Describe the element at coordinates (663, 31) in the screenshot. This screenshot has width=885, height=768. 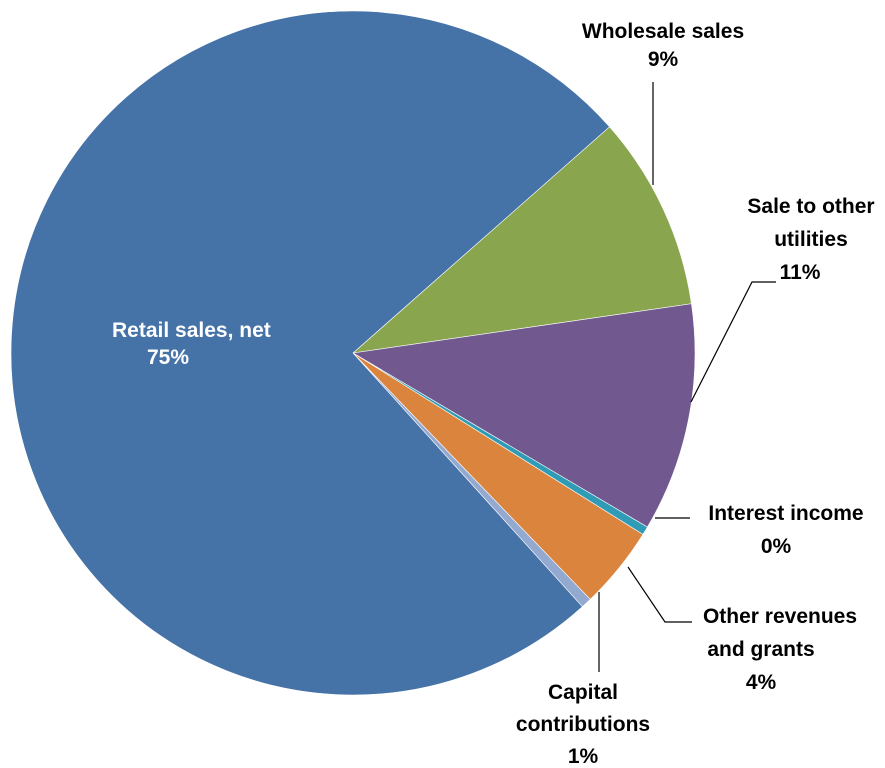
I see `wholesale-label: Wholesale sales` at that location.